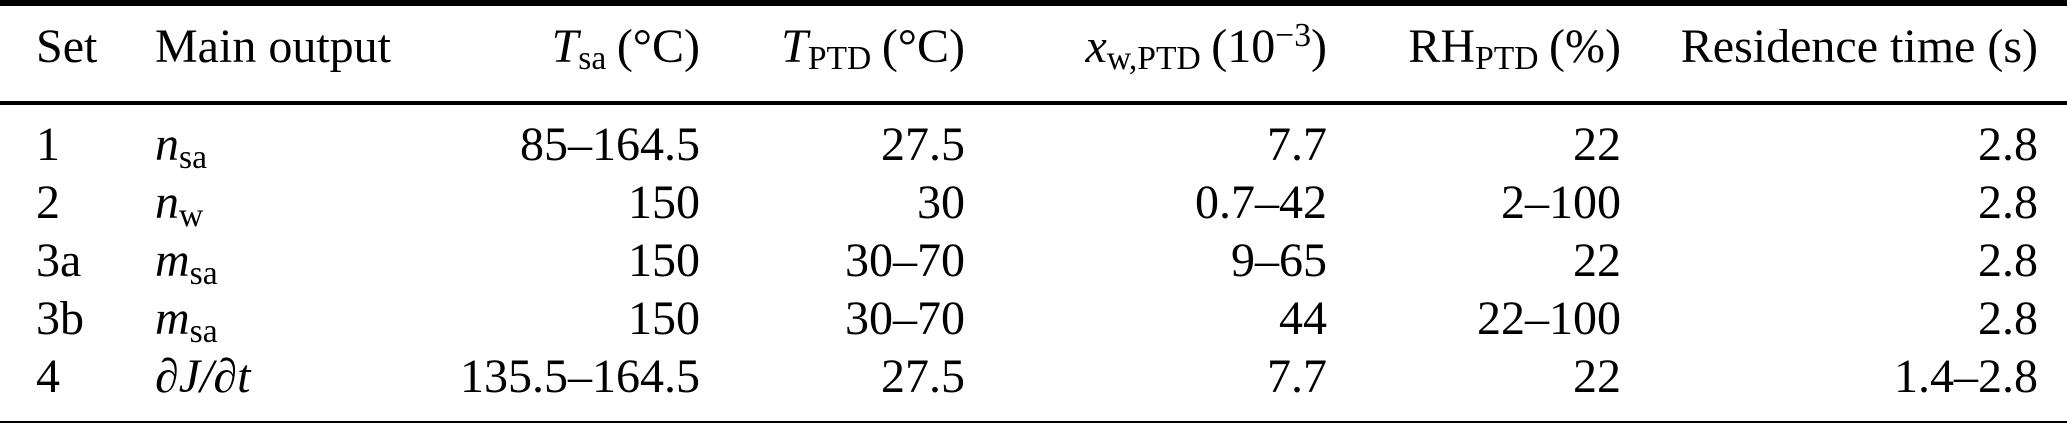 The image size is (2067, 423). I want to click on cell-x-w-ptd: 0.7–42, so click(1261, 203).